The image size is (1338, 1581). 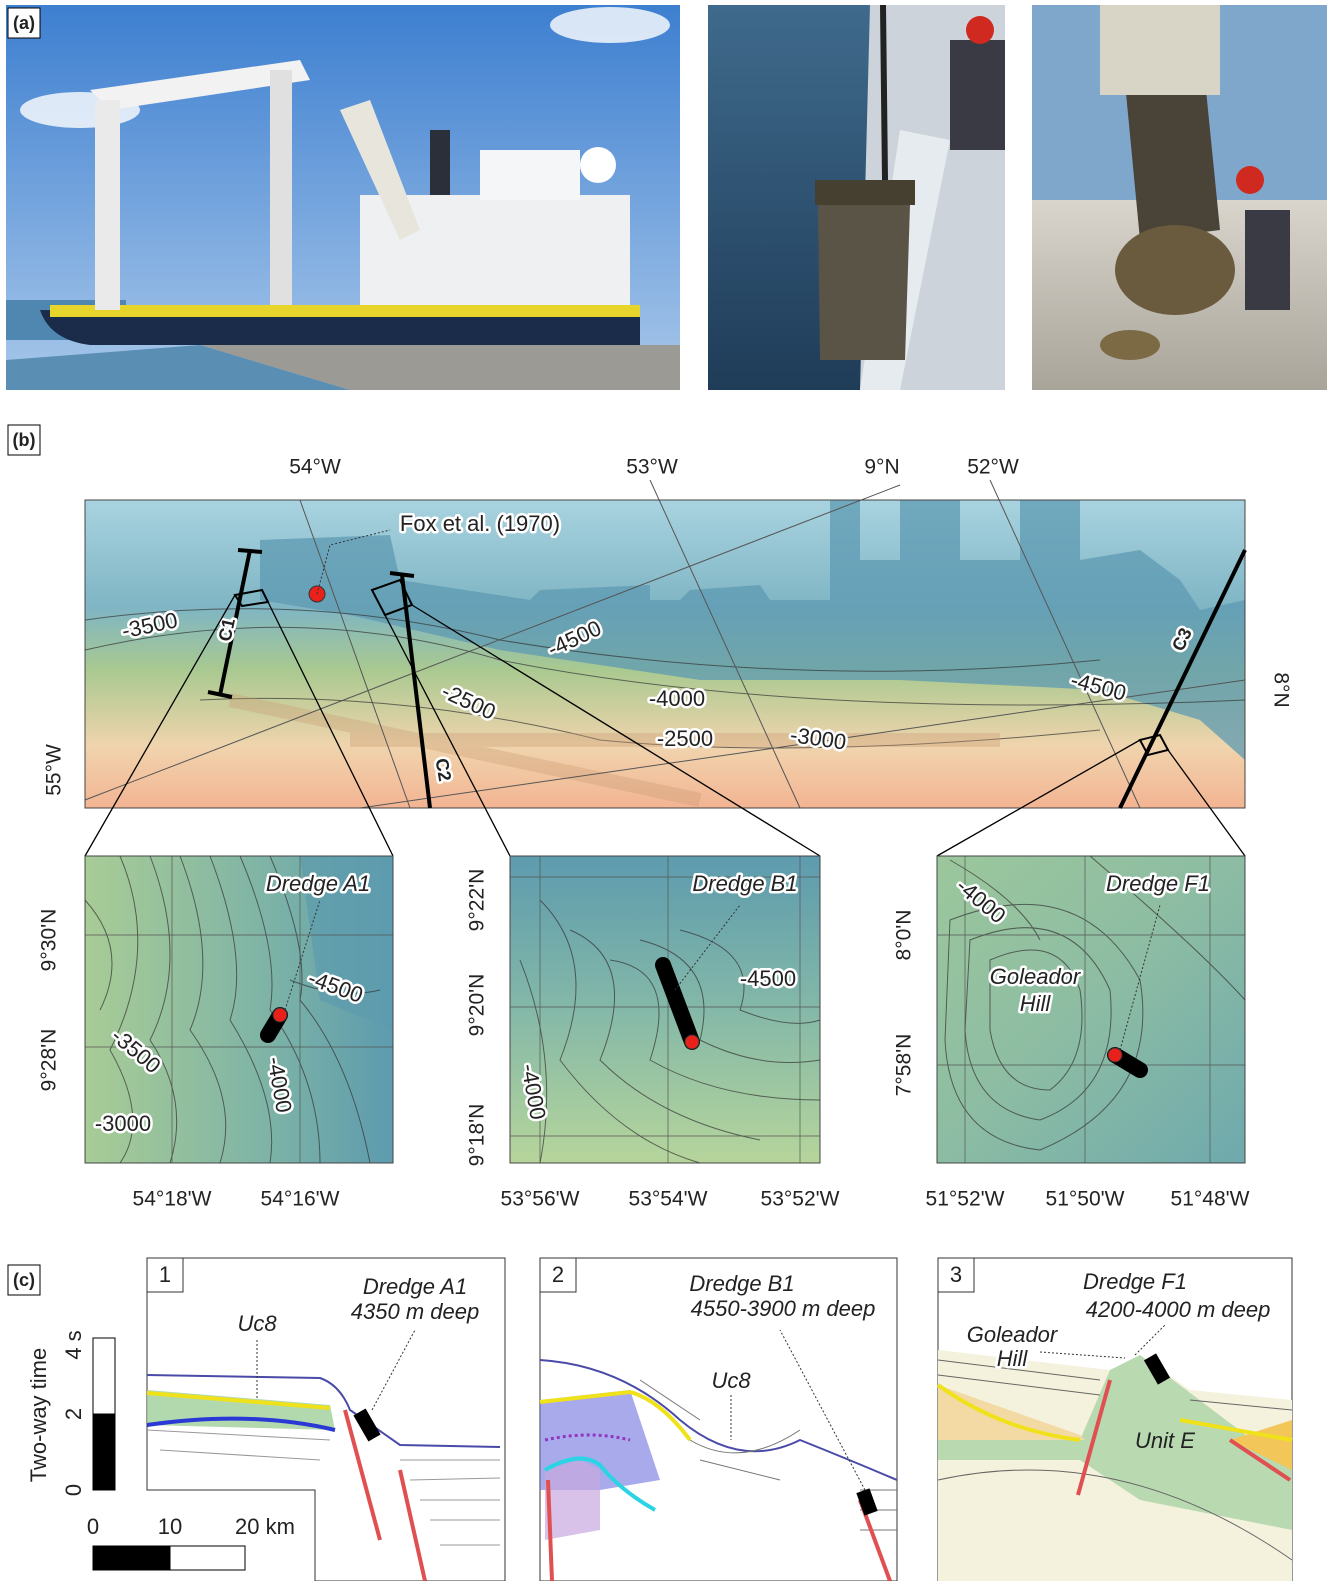 I want to click on contour-label: -3000, so click(x=123, y=1123).